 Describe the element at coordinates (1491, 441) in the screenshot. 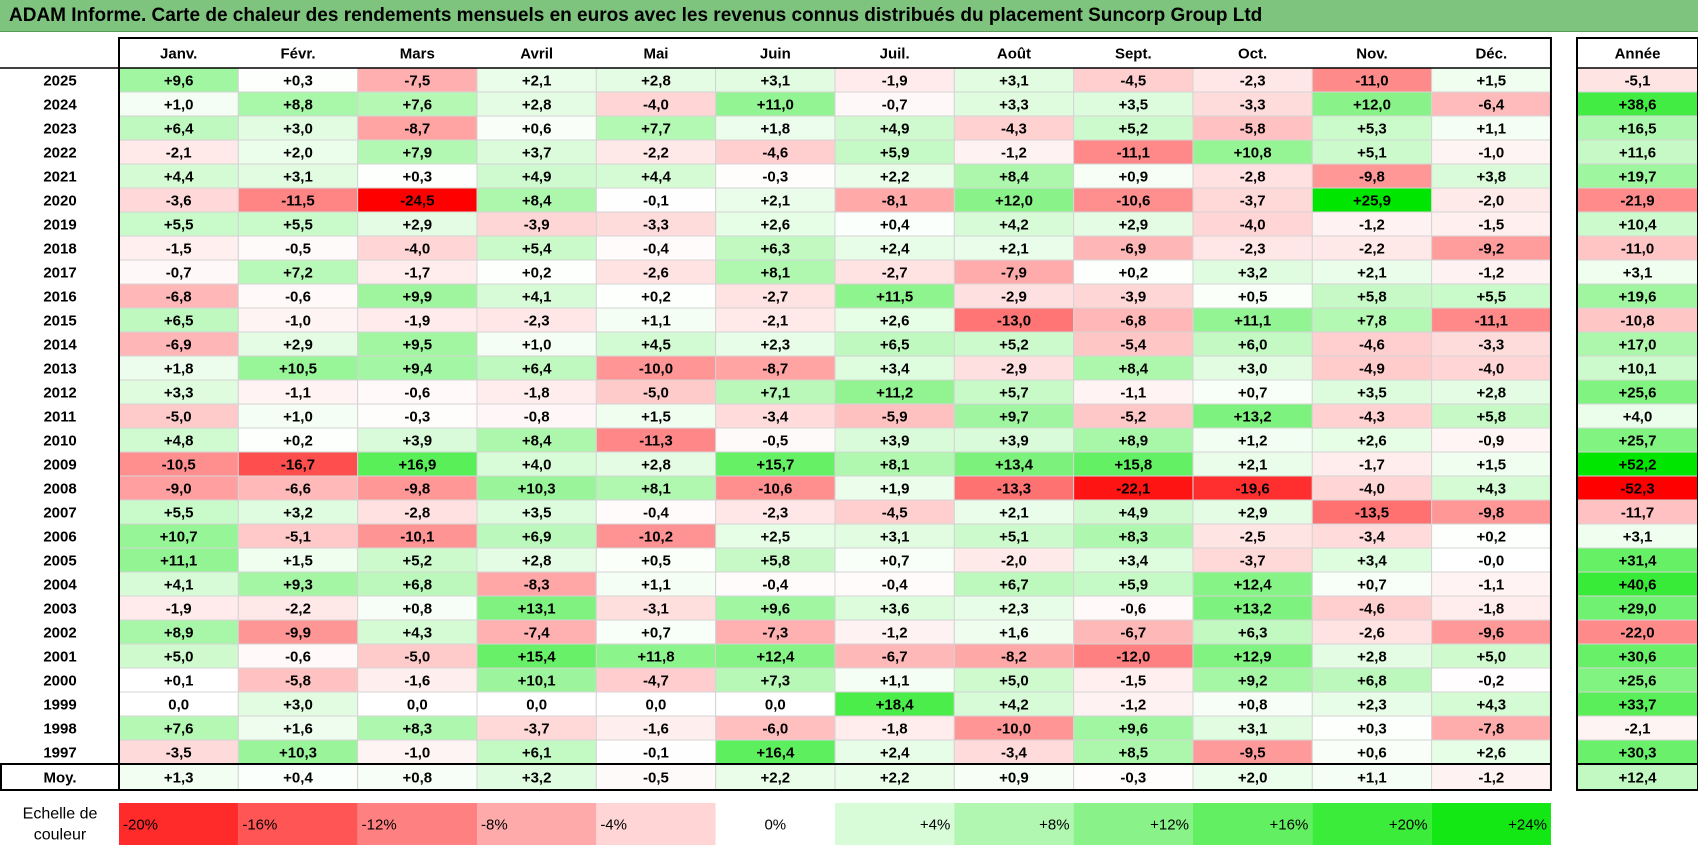

I see `cell-value: -0,9` at that location.